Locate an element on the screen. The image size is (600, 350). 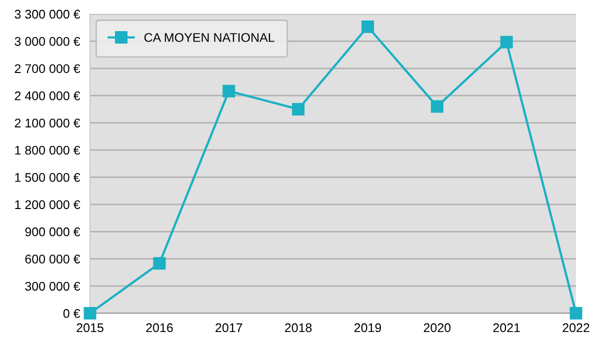
y-tick-label: 1 500 000 € is located at coordinates (47, 177).